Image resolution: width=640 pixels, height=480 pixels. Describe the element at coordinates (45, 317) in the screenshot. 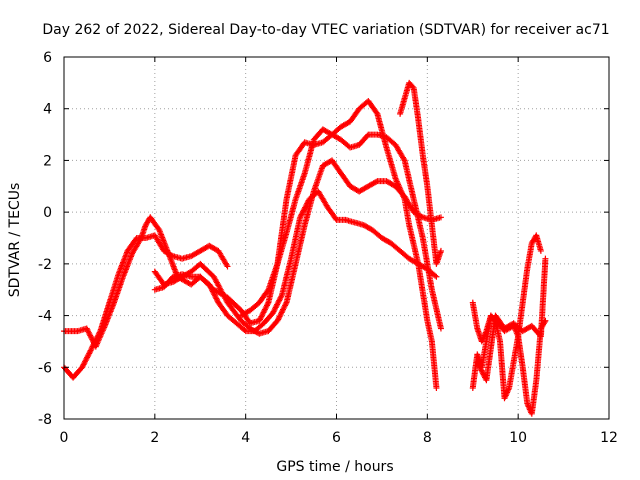

I see `y-tick-label: -4` at that location.